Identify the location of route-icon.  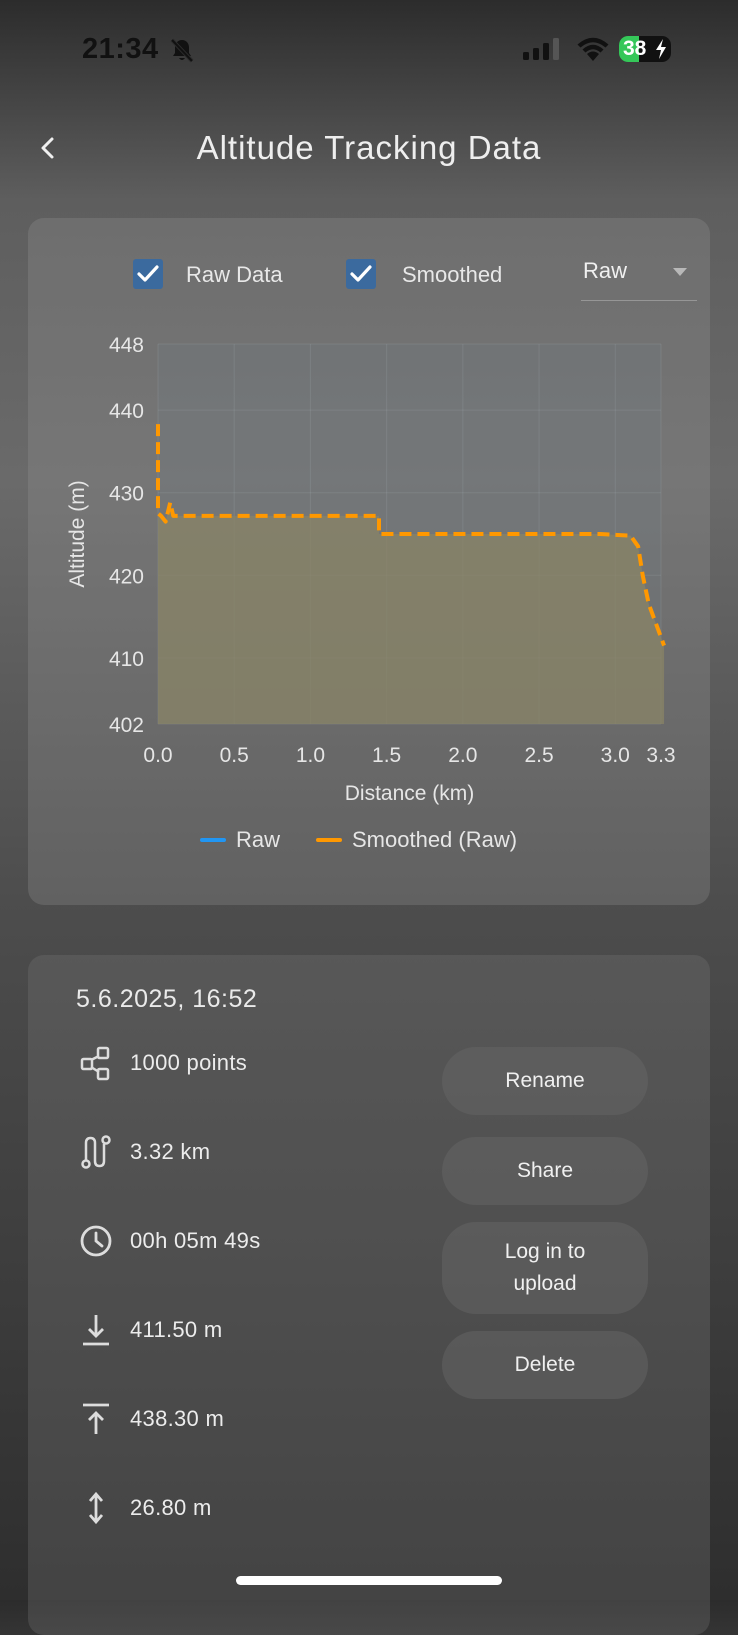
(96, 1152).